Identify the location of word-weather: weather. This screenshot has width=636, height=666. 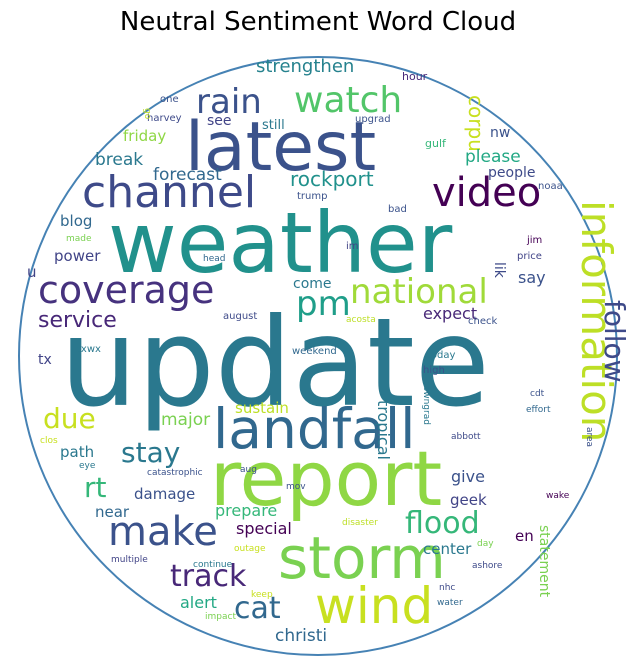
(280, 243).